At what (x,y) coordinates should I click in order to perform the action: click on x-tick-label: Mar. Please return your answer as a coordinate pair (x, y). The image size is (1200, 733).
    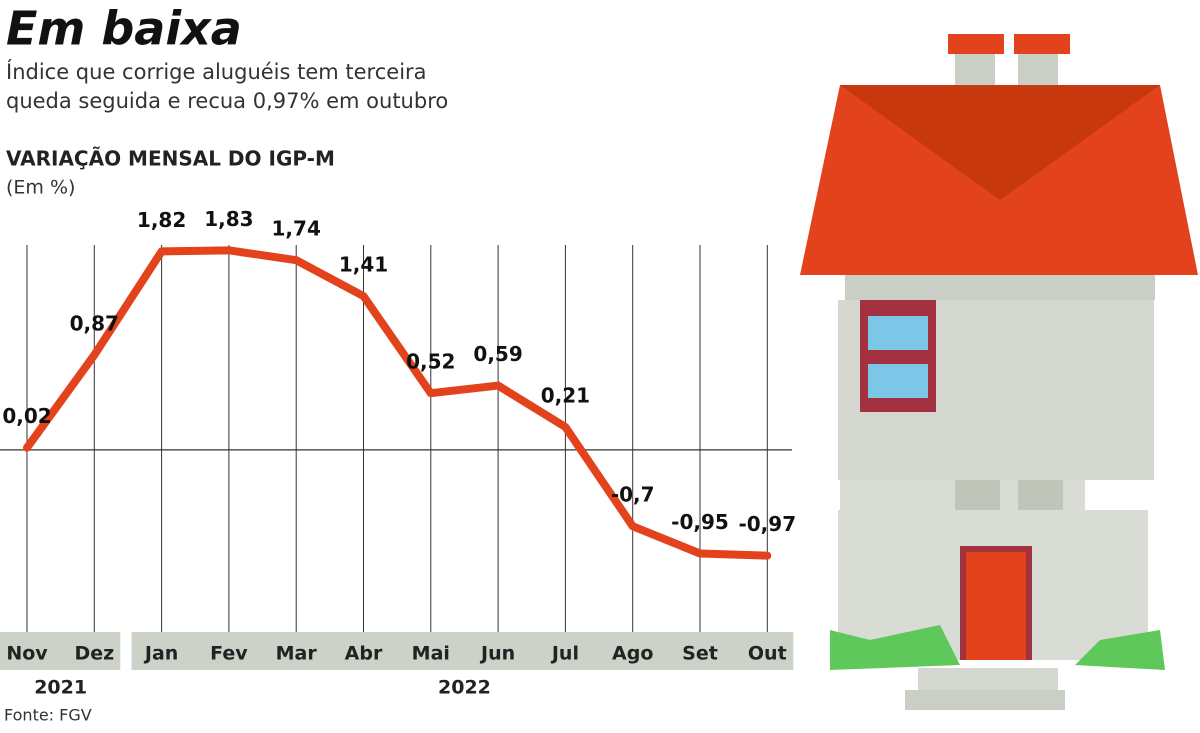
    Looking at the image, I should click on (297, 654).